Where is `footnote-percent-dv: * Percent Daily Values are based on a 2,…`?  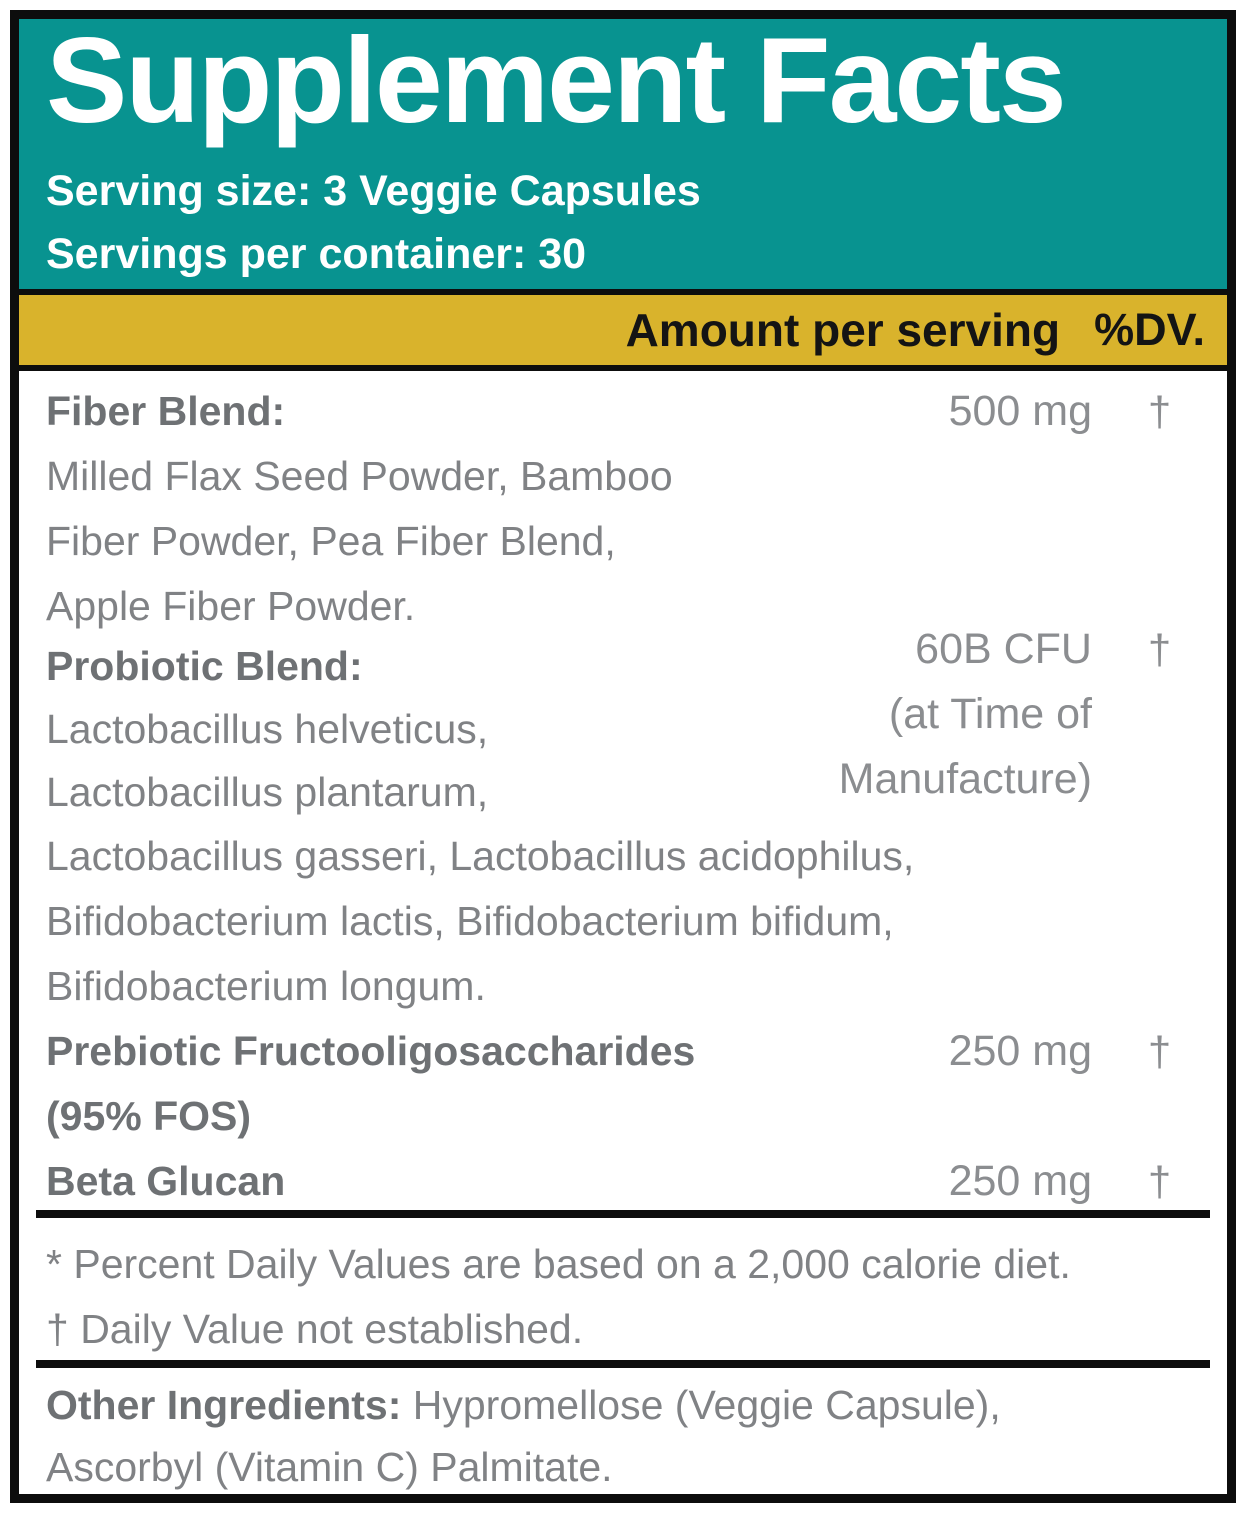
footnote-percent-dv: * Percent Daily Values are based on a 2,… is located at coordinates (558, 1264).